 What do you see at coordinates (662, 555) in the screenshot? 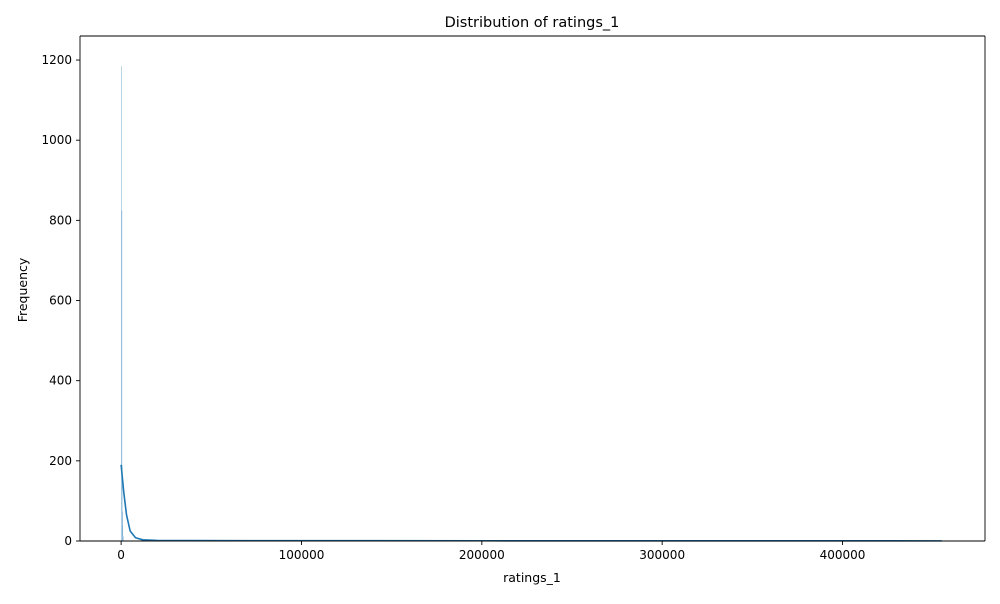
I see `x-tick-label: 300000` at bounding box center [662, 555].